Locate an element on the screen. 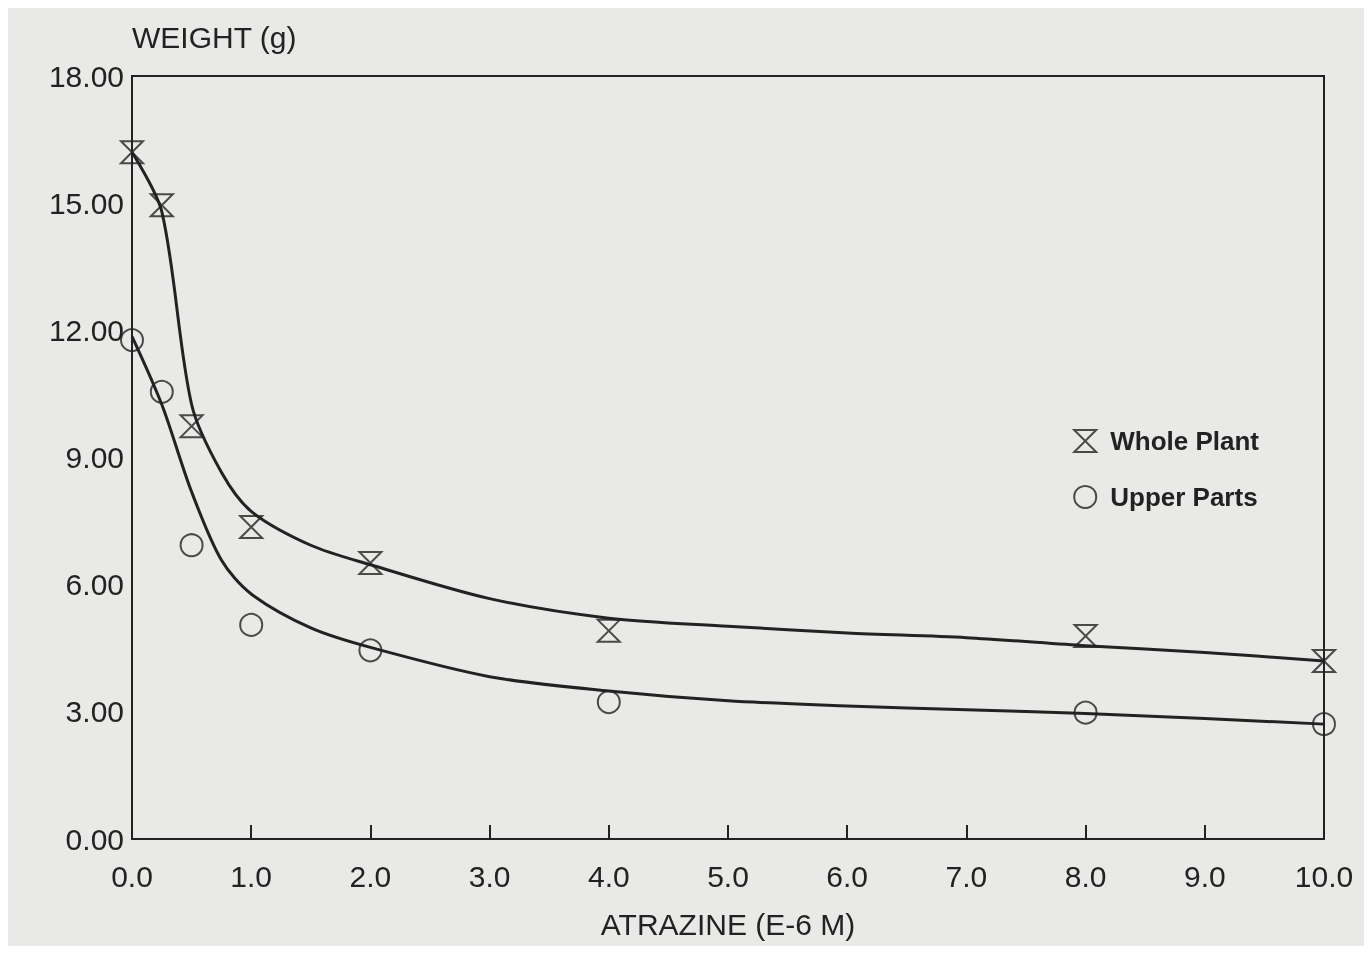 Image resolution: width=1372 pixels, height=954 pixels. y-tick-label: 12.00 is located at coordinates (86, 330).